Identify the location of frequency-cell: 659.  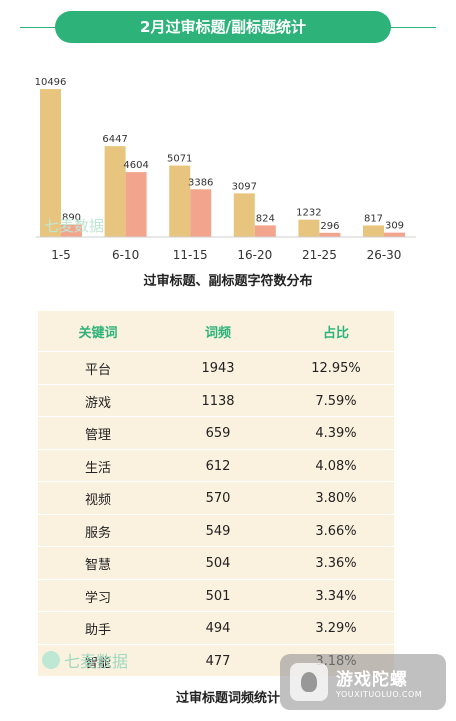
(218, 433).